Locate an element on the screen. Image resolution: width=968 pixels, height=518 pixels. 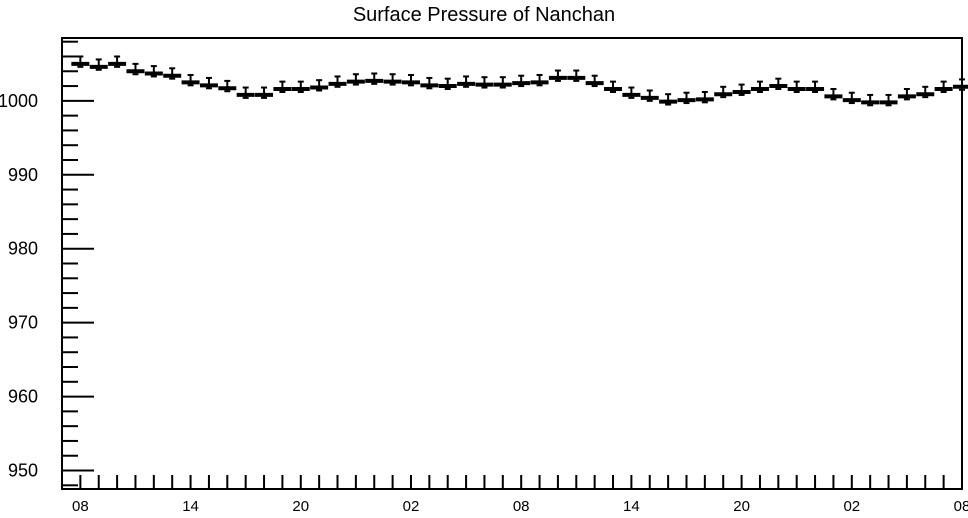
x-axis: 08 14 20 02 08 14 20 02 08 is located at coordinates (520, 495).